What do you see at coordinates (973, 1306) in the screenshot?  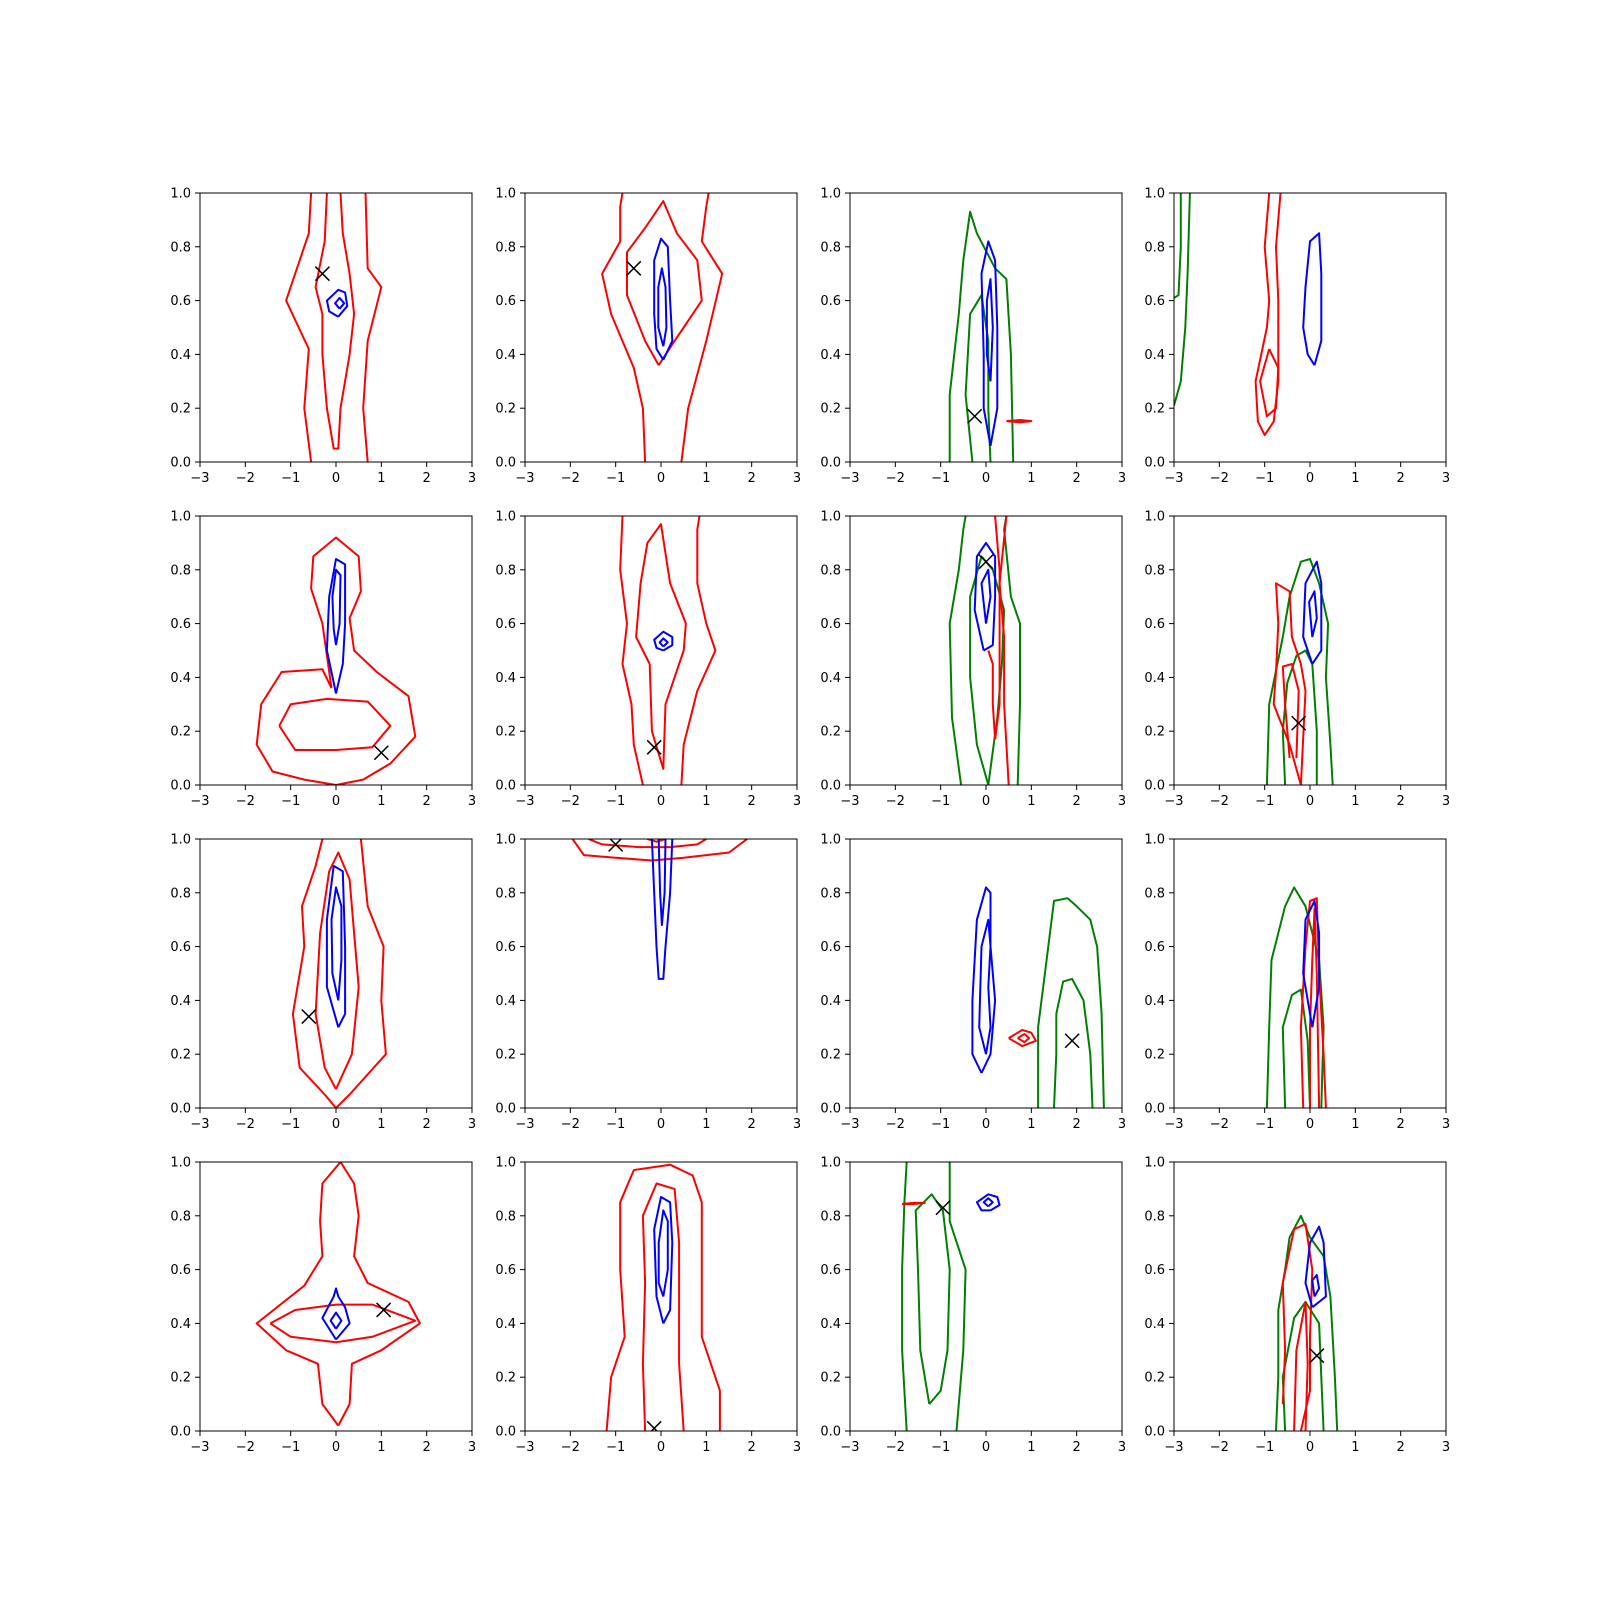 I see `subplot-4-3: −3 −2 −1 0 1 2 3 0.0 0.2 0.4 0.6 0.8 1.0` at bounding box center [973, 1306].